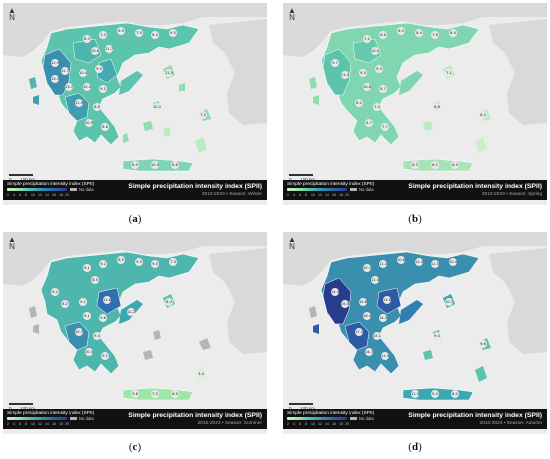 This screenshot has height=459, width=550. What do you see at coordinates (419, 262) in the screenshot?
I see `svg-text: 12.3` at bounding box center [419, 262].